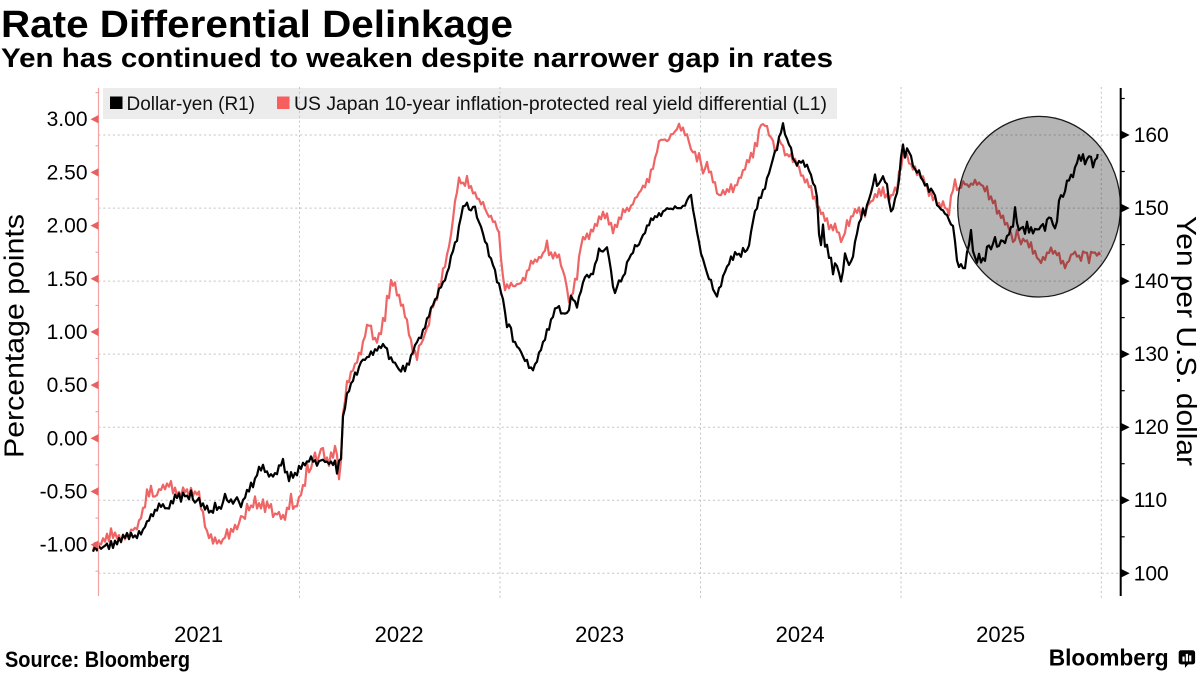 The image size is (1200, 675). I want to click on svg-text: Rate Differential Delinkage, so click(257, 25).